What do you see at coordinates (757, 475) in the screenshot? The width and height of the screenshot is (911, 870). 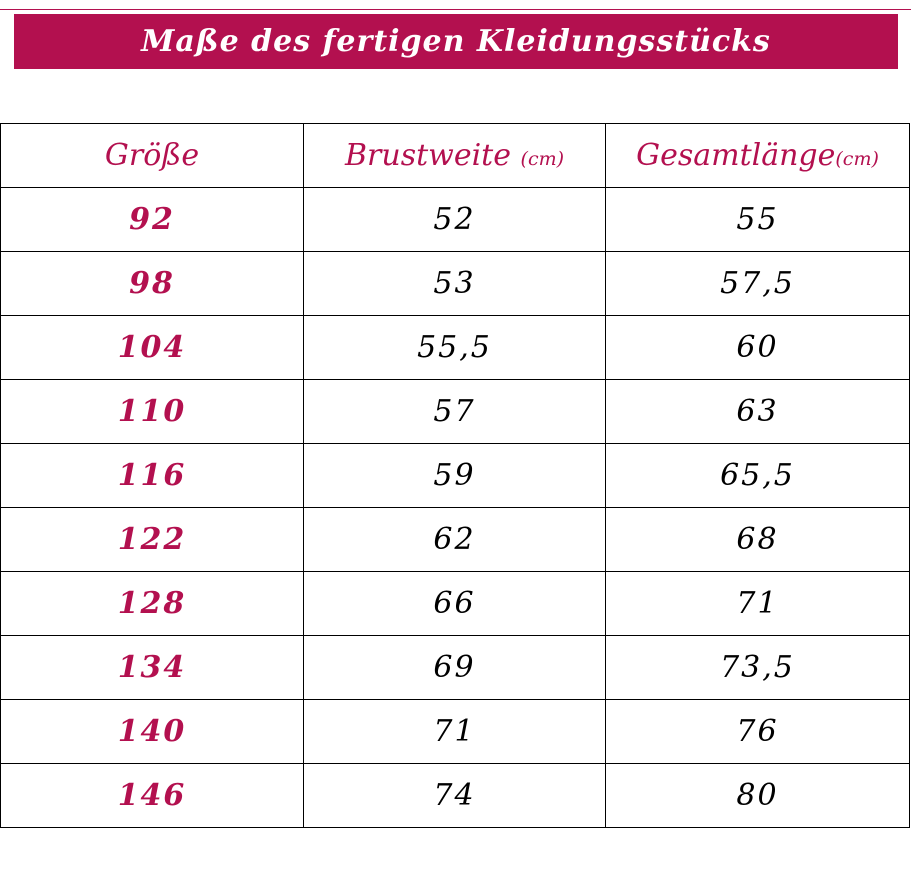 I see `length-cell: 65,5` at bounding box center [757, 475].